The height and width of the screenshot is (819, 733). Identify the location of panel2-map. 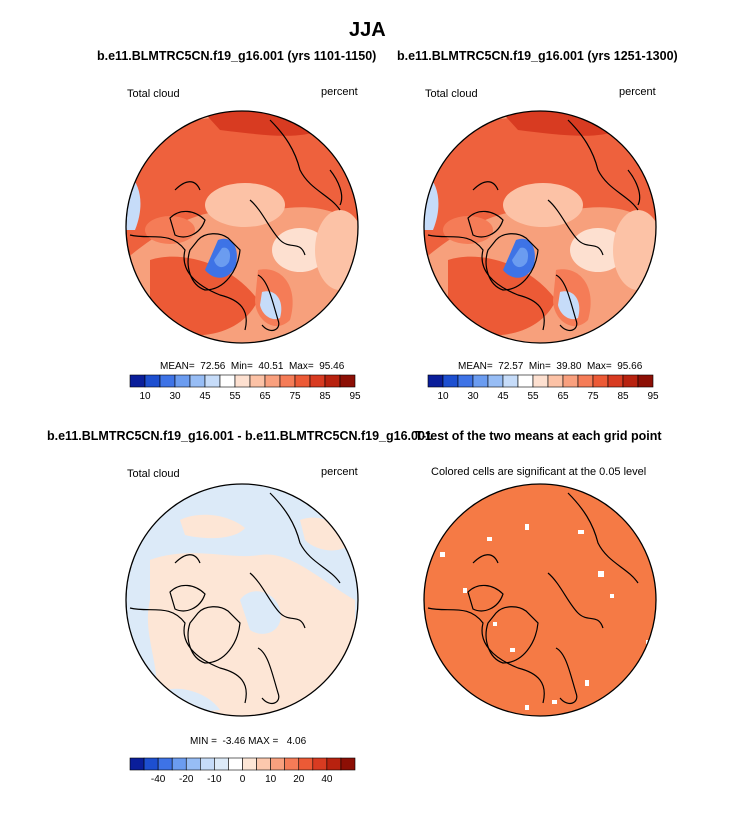
(540, 227).